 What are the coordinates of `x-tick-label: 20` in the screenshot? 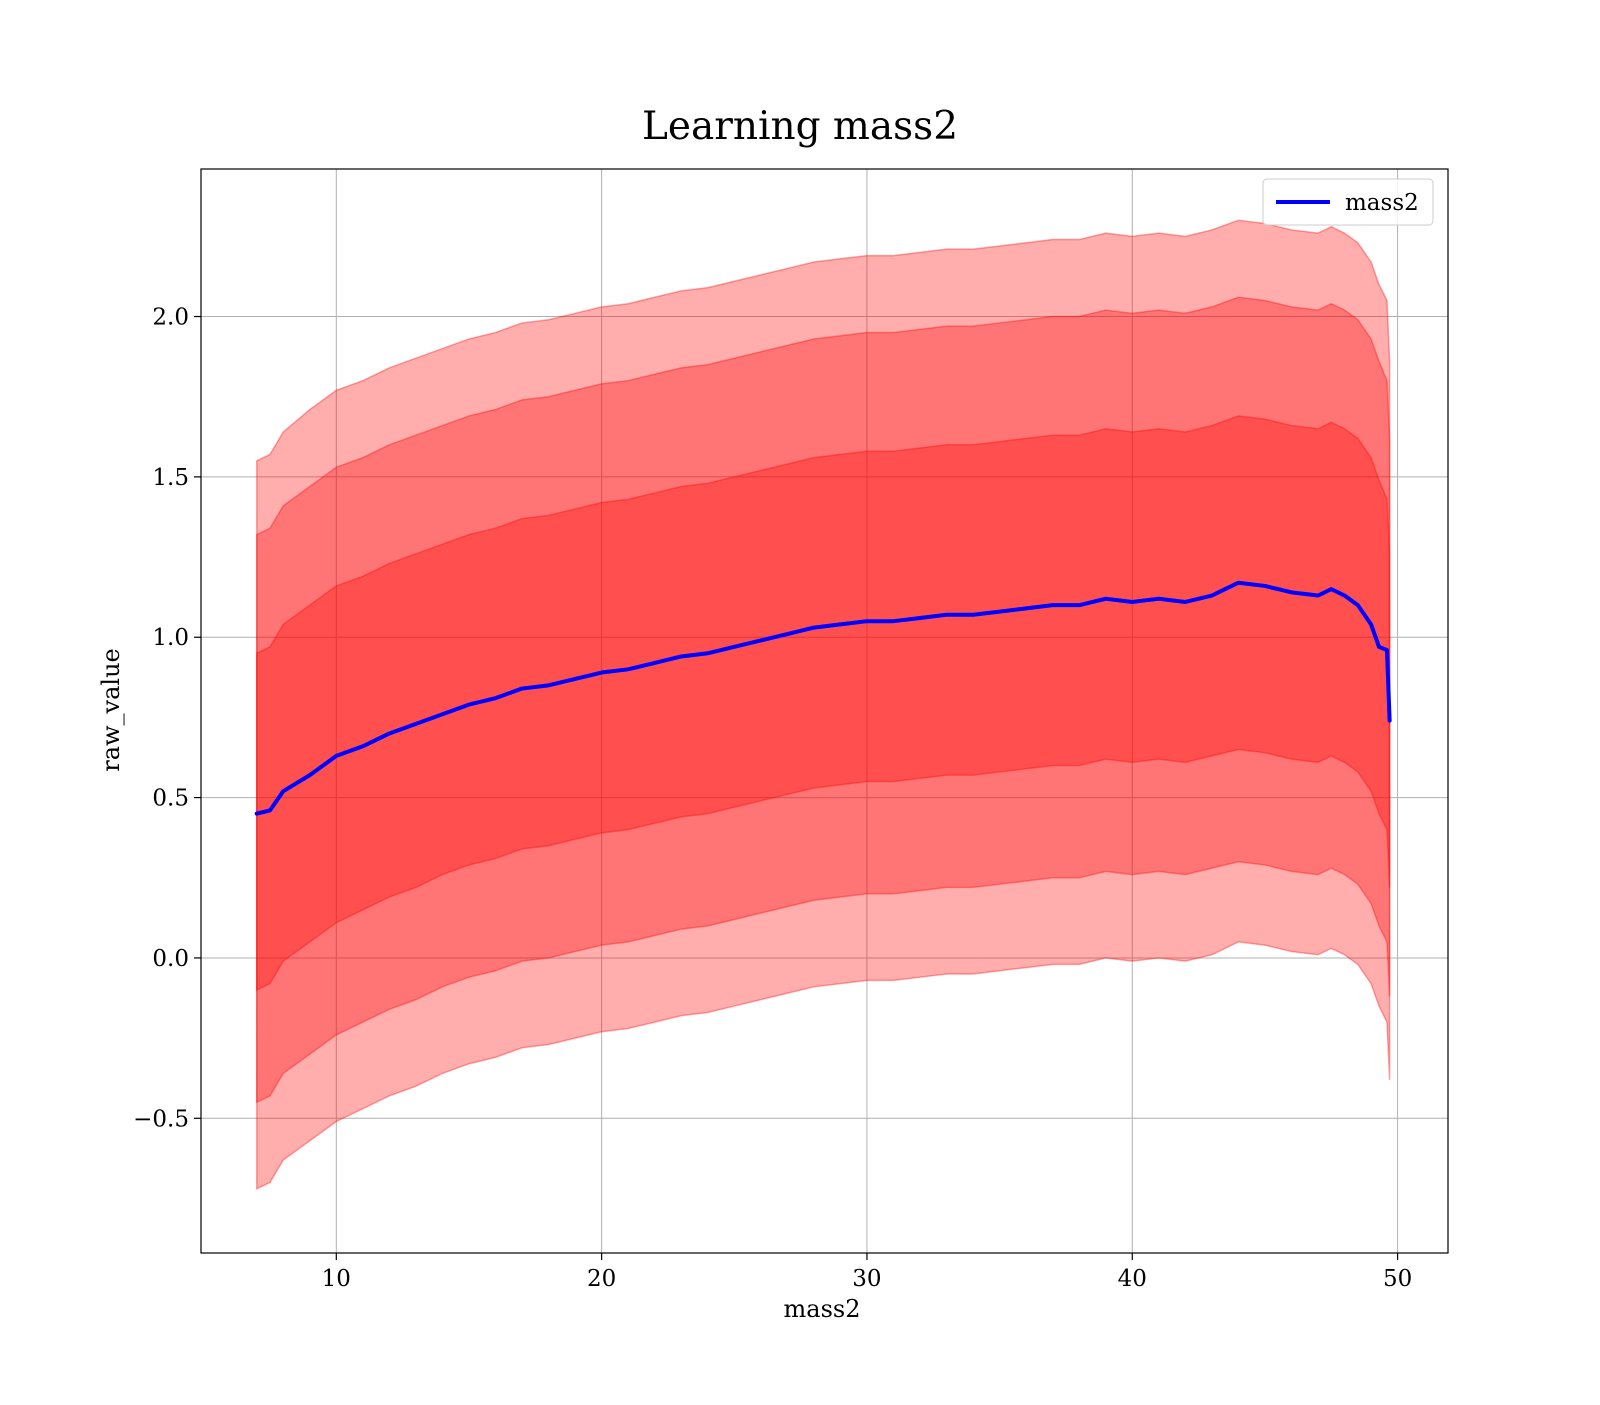 It's located at (601, 1279).